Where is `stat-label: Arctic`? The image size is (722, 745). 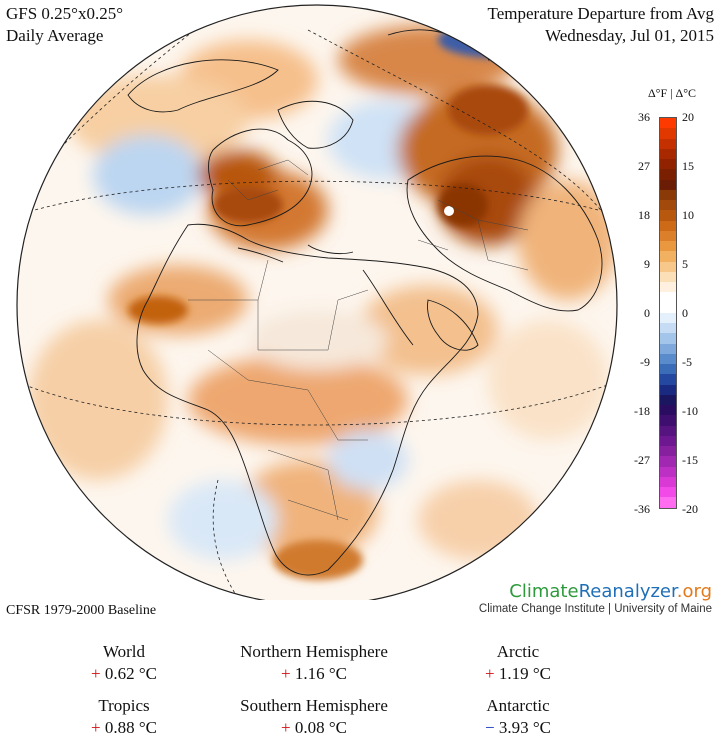
stat-label: Arctic is located at coordinates (518, 651).